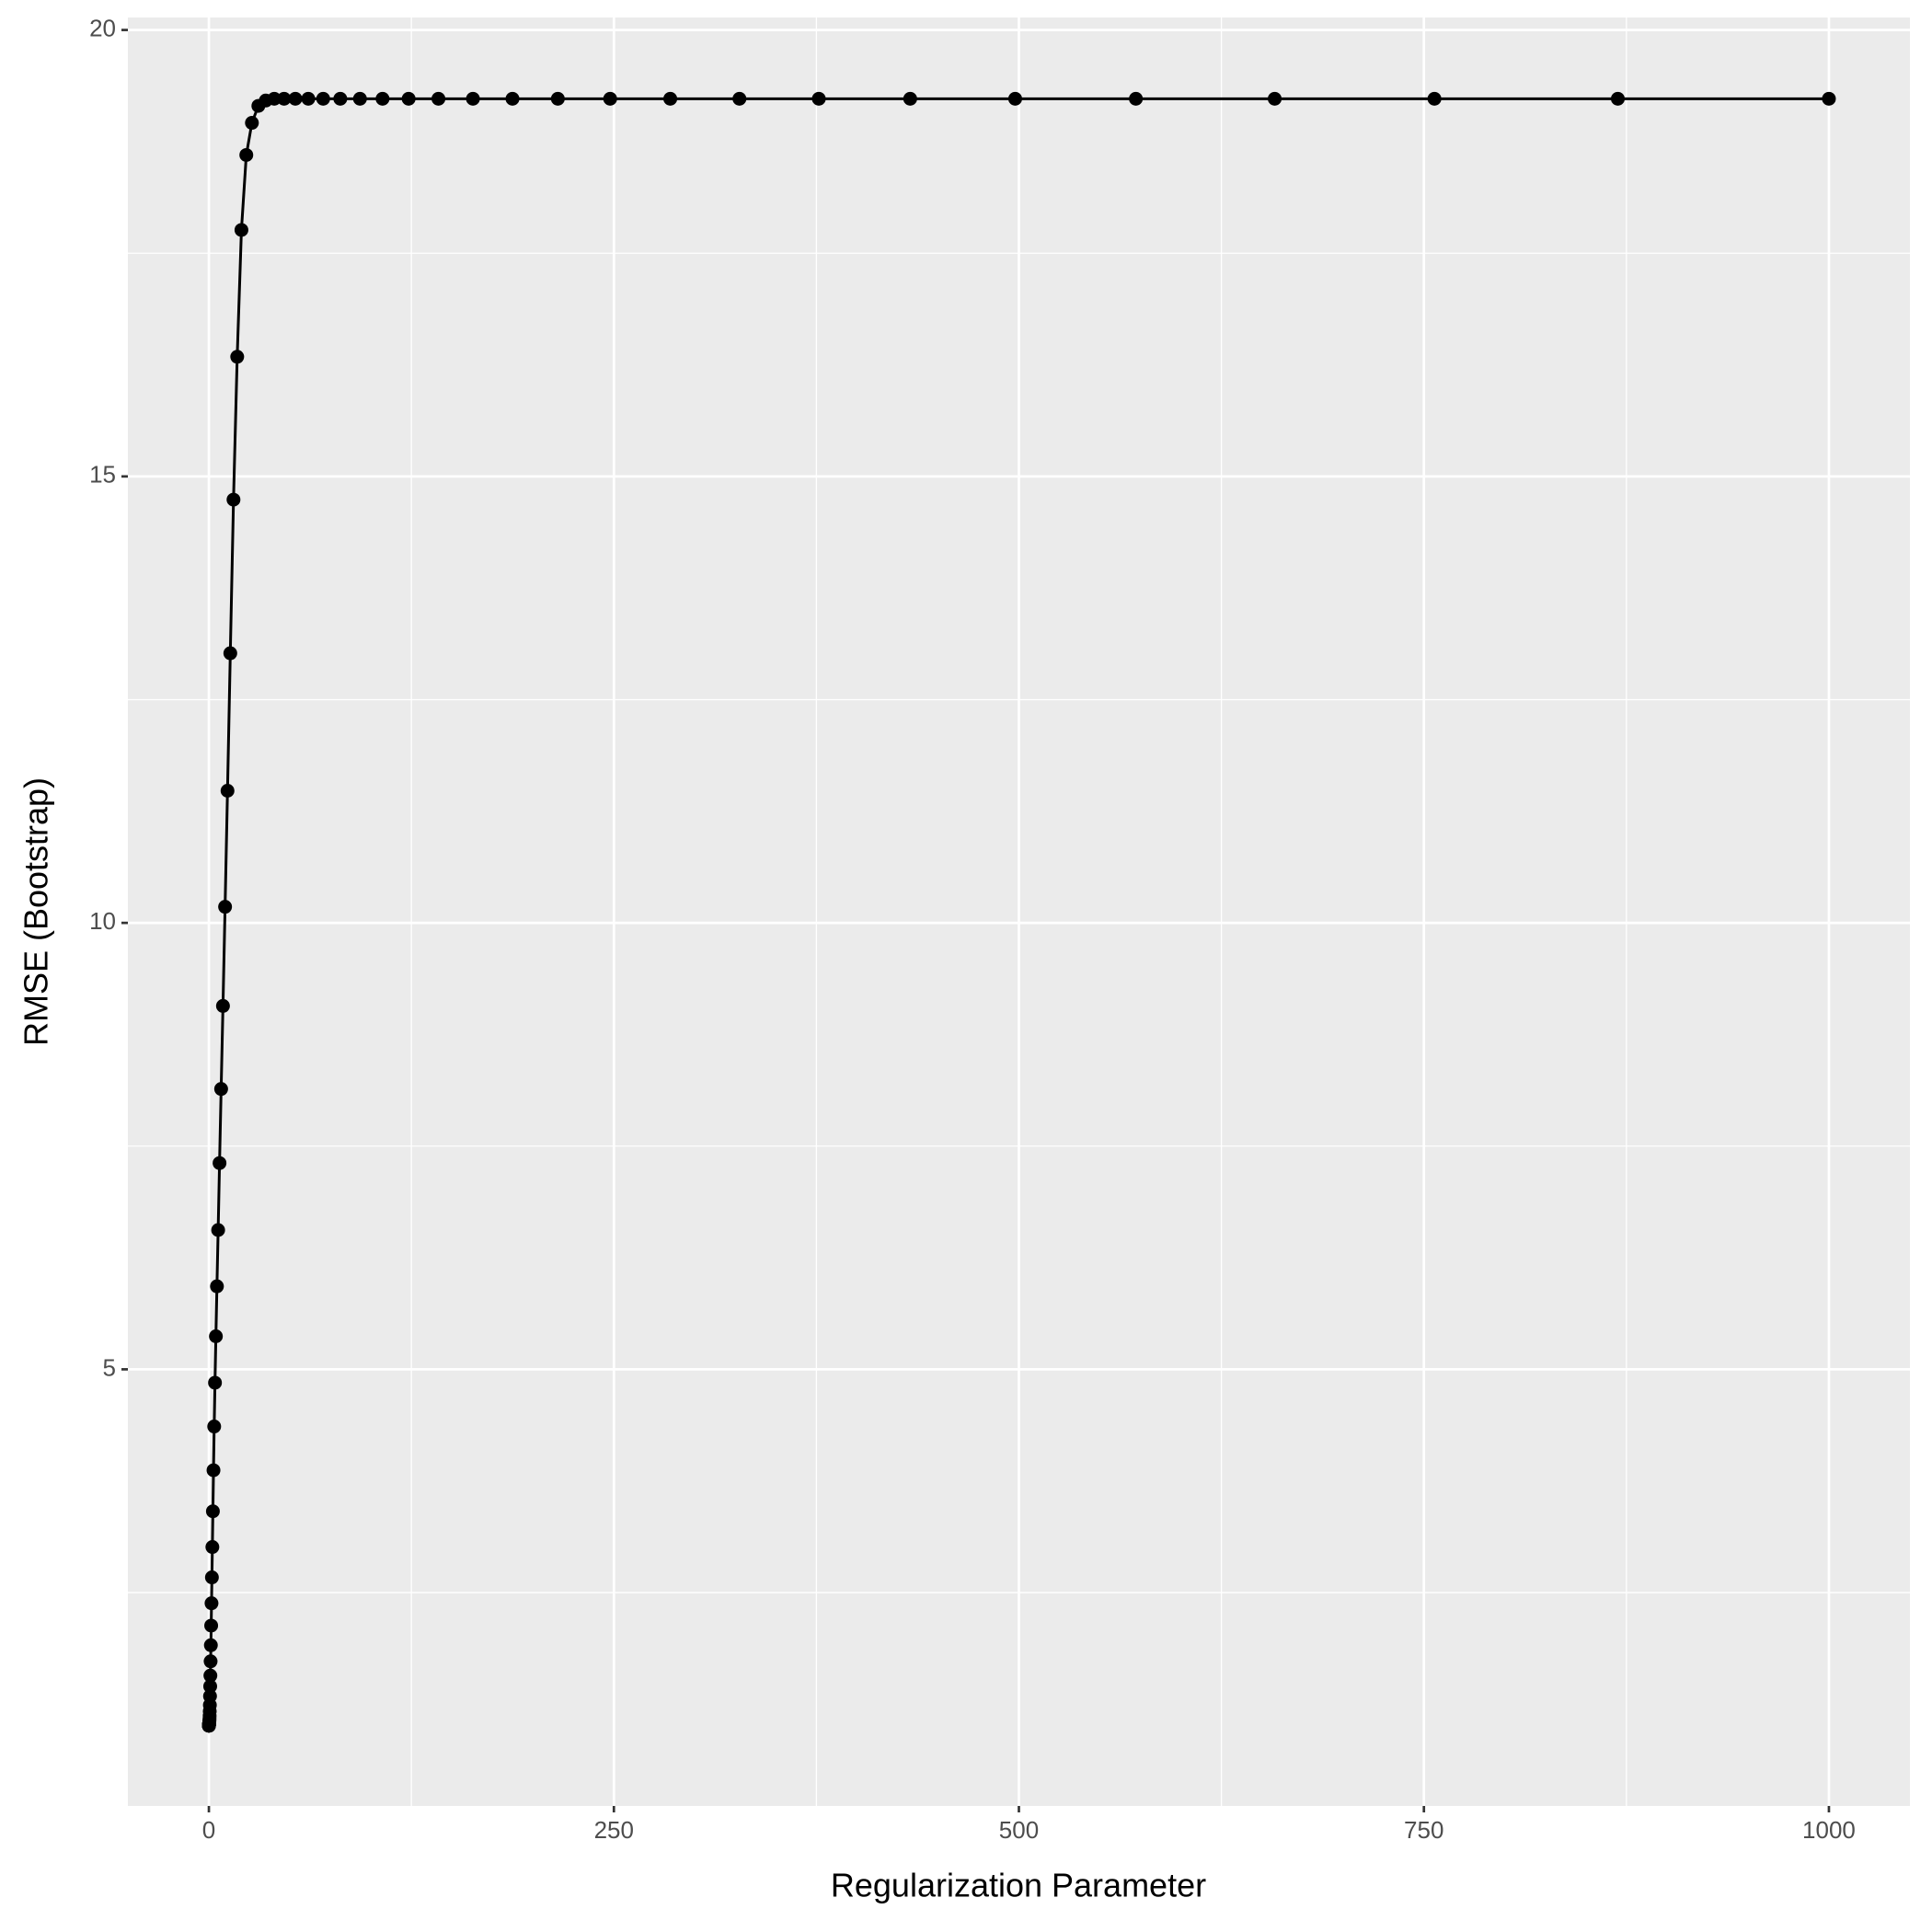 Image resolution: width=1932 pixels, height=1932 pixels. I want to click on y-tick-label: 20, so click(102, 27).